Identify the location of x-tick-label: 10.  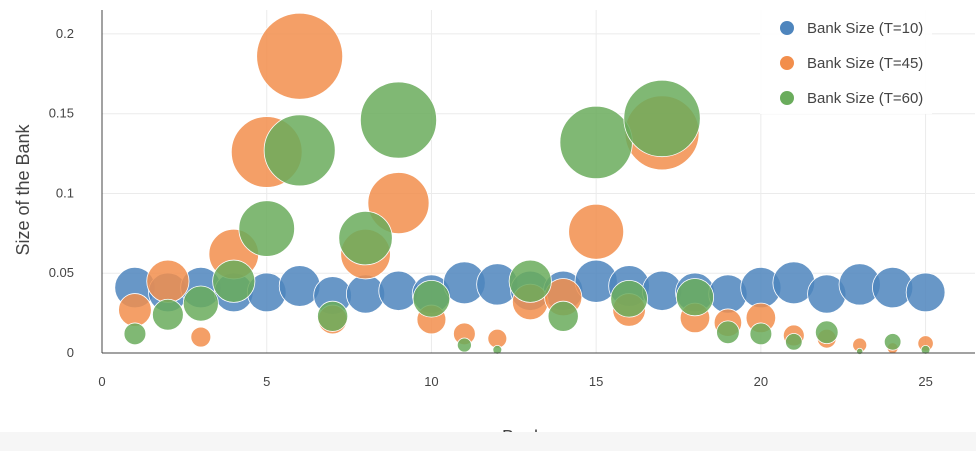
(431, 381).